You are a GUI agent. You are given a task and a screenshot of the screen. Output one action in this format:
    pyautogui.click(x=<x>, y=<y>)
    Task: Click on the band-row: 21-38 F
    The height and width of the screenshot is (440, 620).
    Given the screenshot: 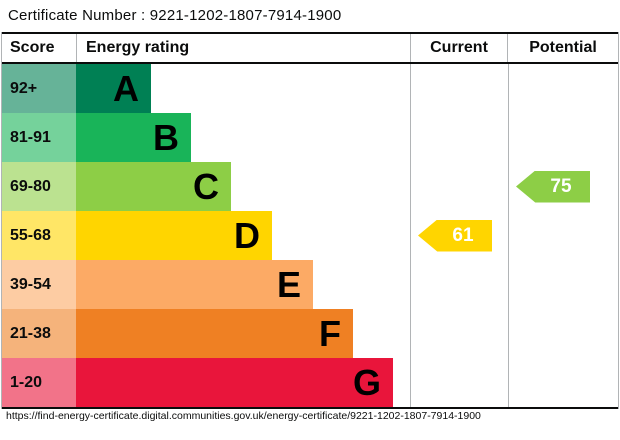 What is the action you would take?
    pyautogui.click(x=310, y=333)
    